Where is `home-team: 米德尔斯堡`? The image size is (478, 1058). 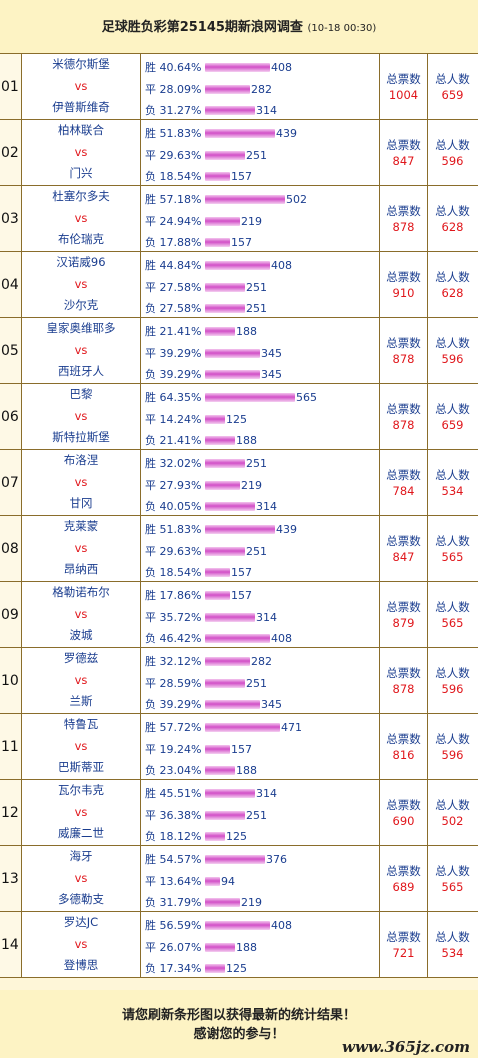
home-team: 米德尔斯堡 is located at coordinates (81, 64).